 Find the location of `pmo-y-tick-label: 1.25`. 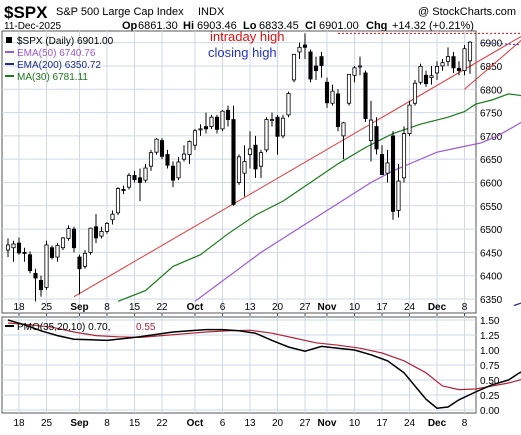

pmo-y-tick-label: 1.25 is located at coordinates (490, 336).